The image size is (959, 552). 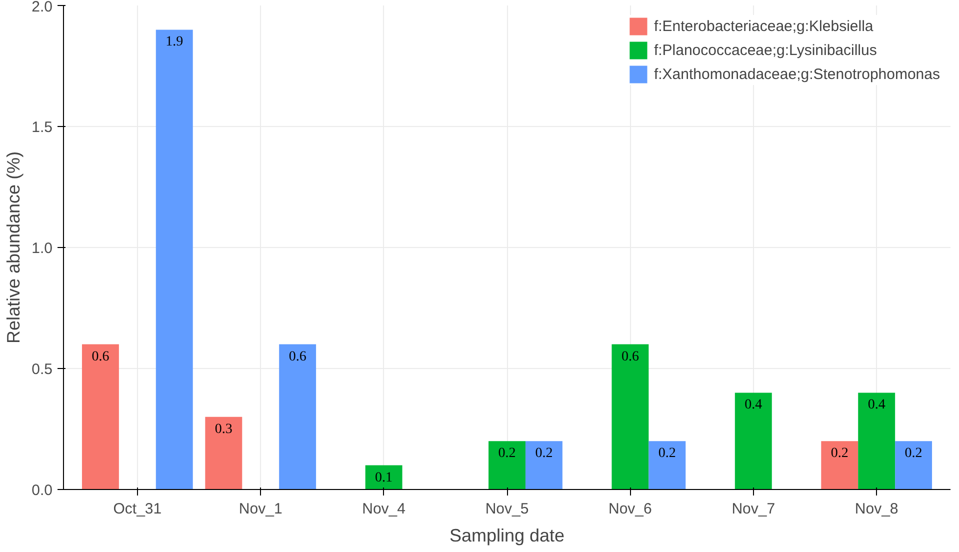 What do you see at coordinates (797, 74) in the screenshot?
I see `legend-label: f:Xanthomonadaceae;g:Stenotrophomonas` at bounding box center [797, 74].